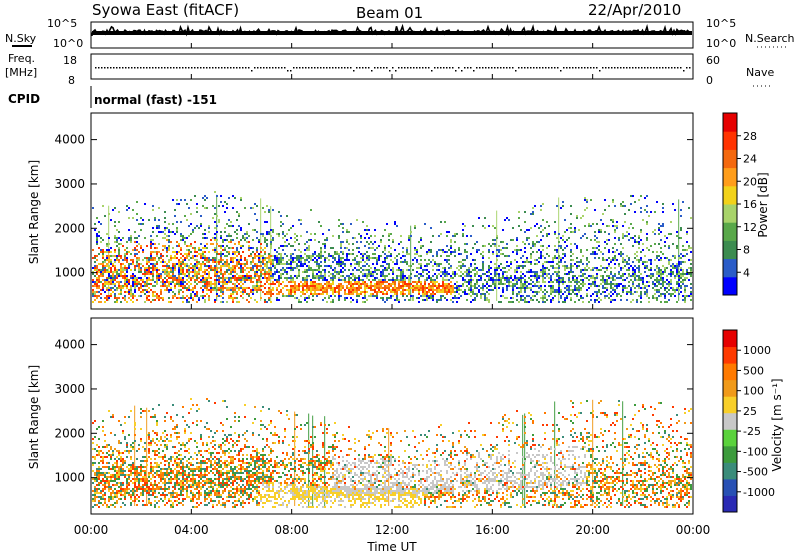 Image resolution: width=800 pixels, height=554 pixels. I want to click on nsky-label: N.Sky, so click(21, 38).